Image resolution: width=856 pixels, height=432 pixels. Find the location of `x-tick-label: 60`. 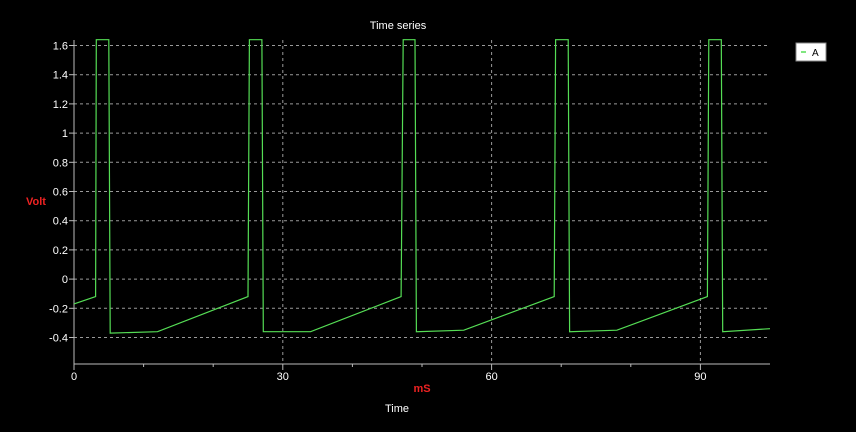

x-tick-label: 60 is located at coordinates (491, 377).